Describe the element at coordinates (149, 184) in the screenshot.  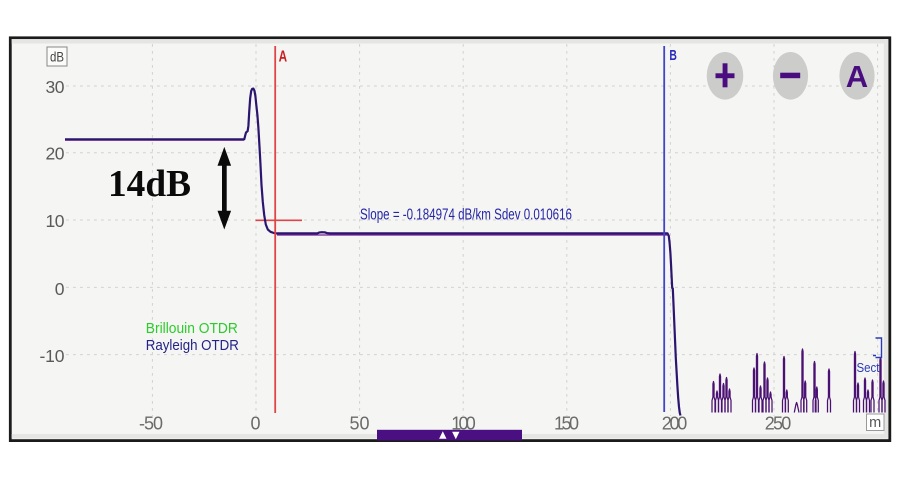
I see `svg-text: 14dB` at that location.